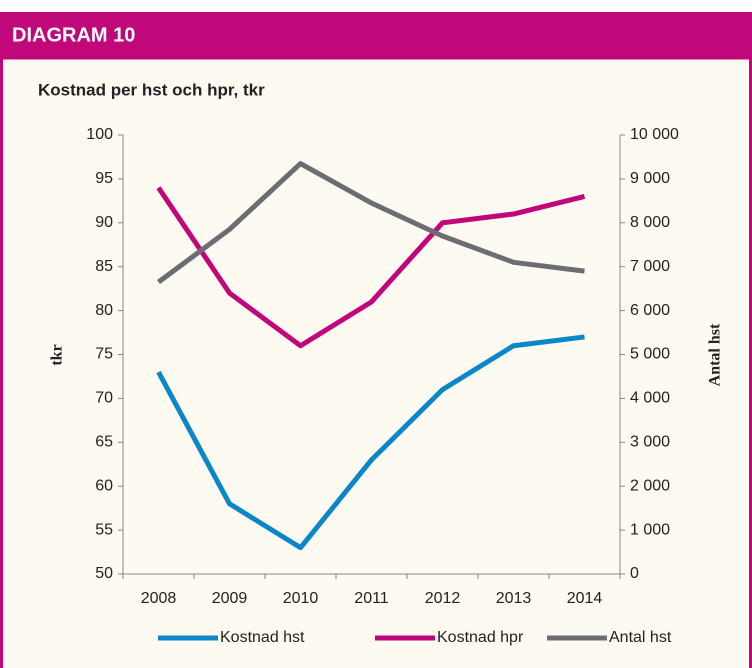 This screenshot has height=668, width=752. What do you see at coordinates (159, 598) in the screenshot?
I see `x-tick-label: 2008` at bounding box center [159, 598].